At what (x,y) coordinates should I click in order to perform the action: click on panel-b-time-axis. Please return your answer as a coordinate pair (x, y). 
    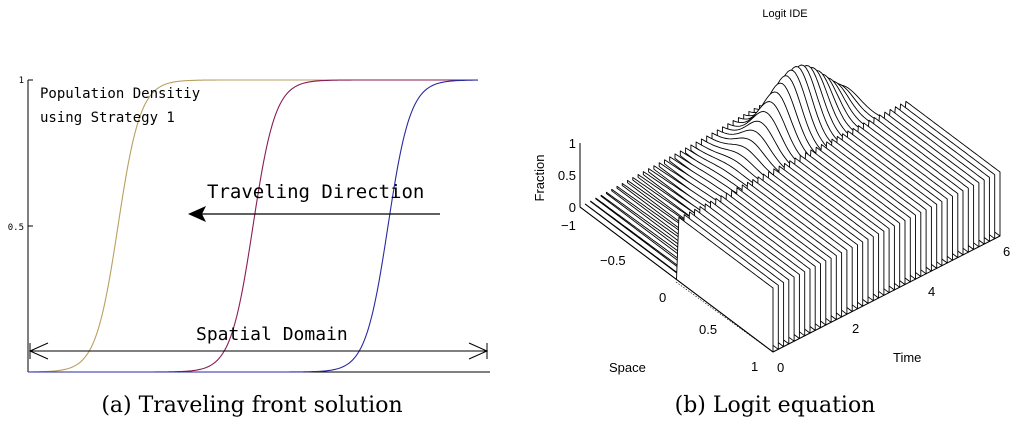
    Looking at the image, I should click on (886, 294).